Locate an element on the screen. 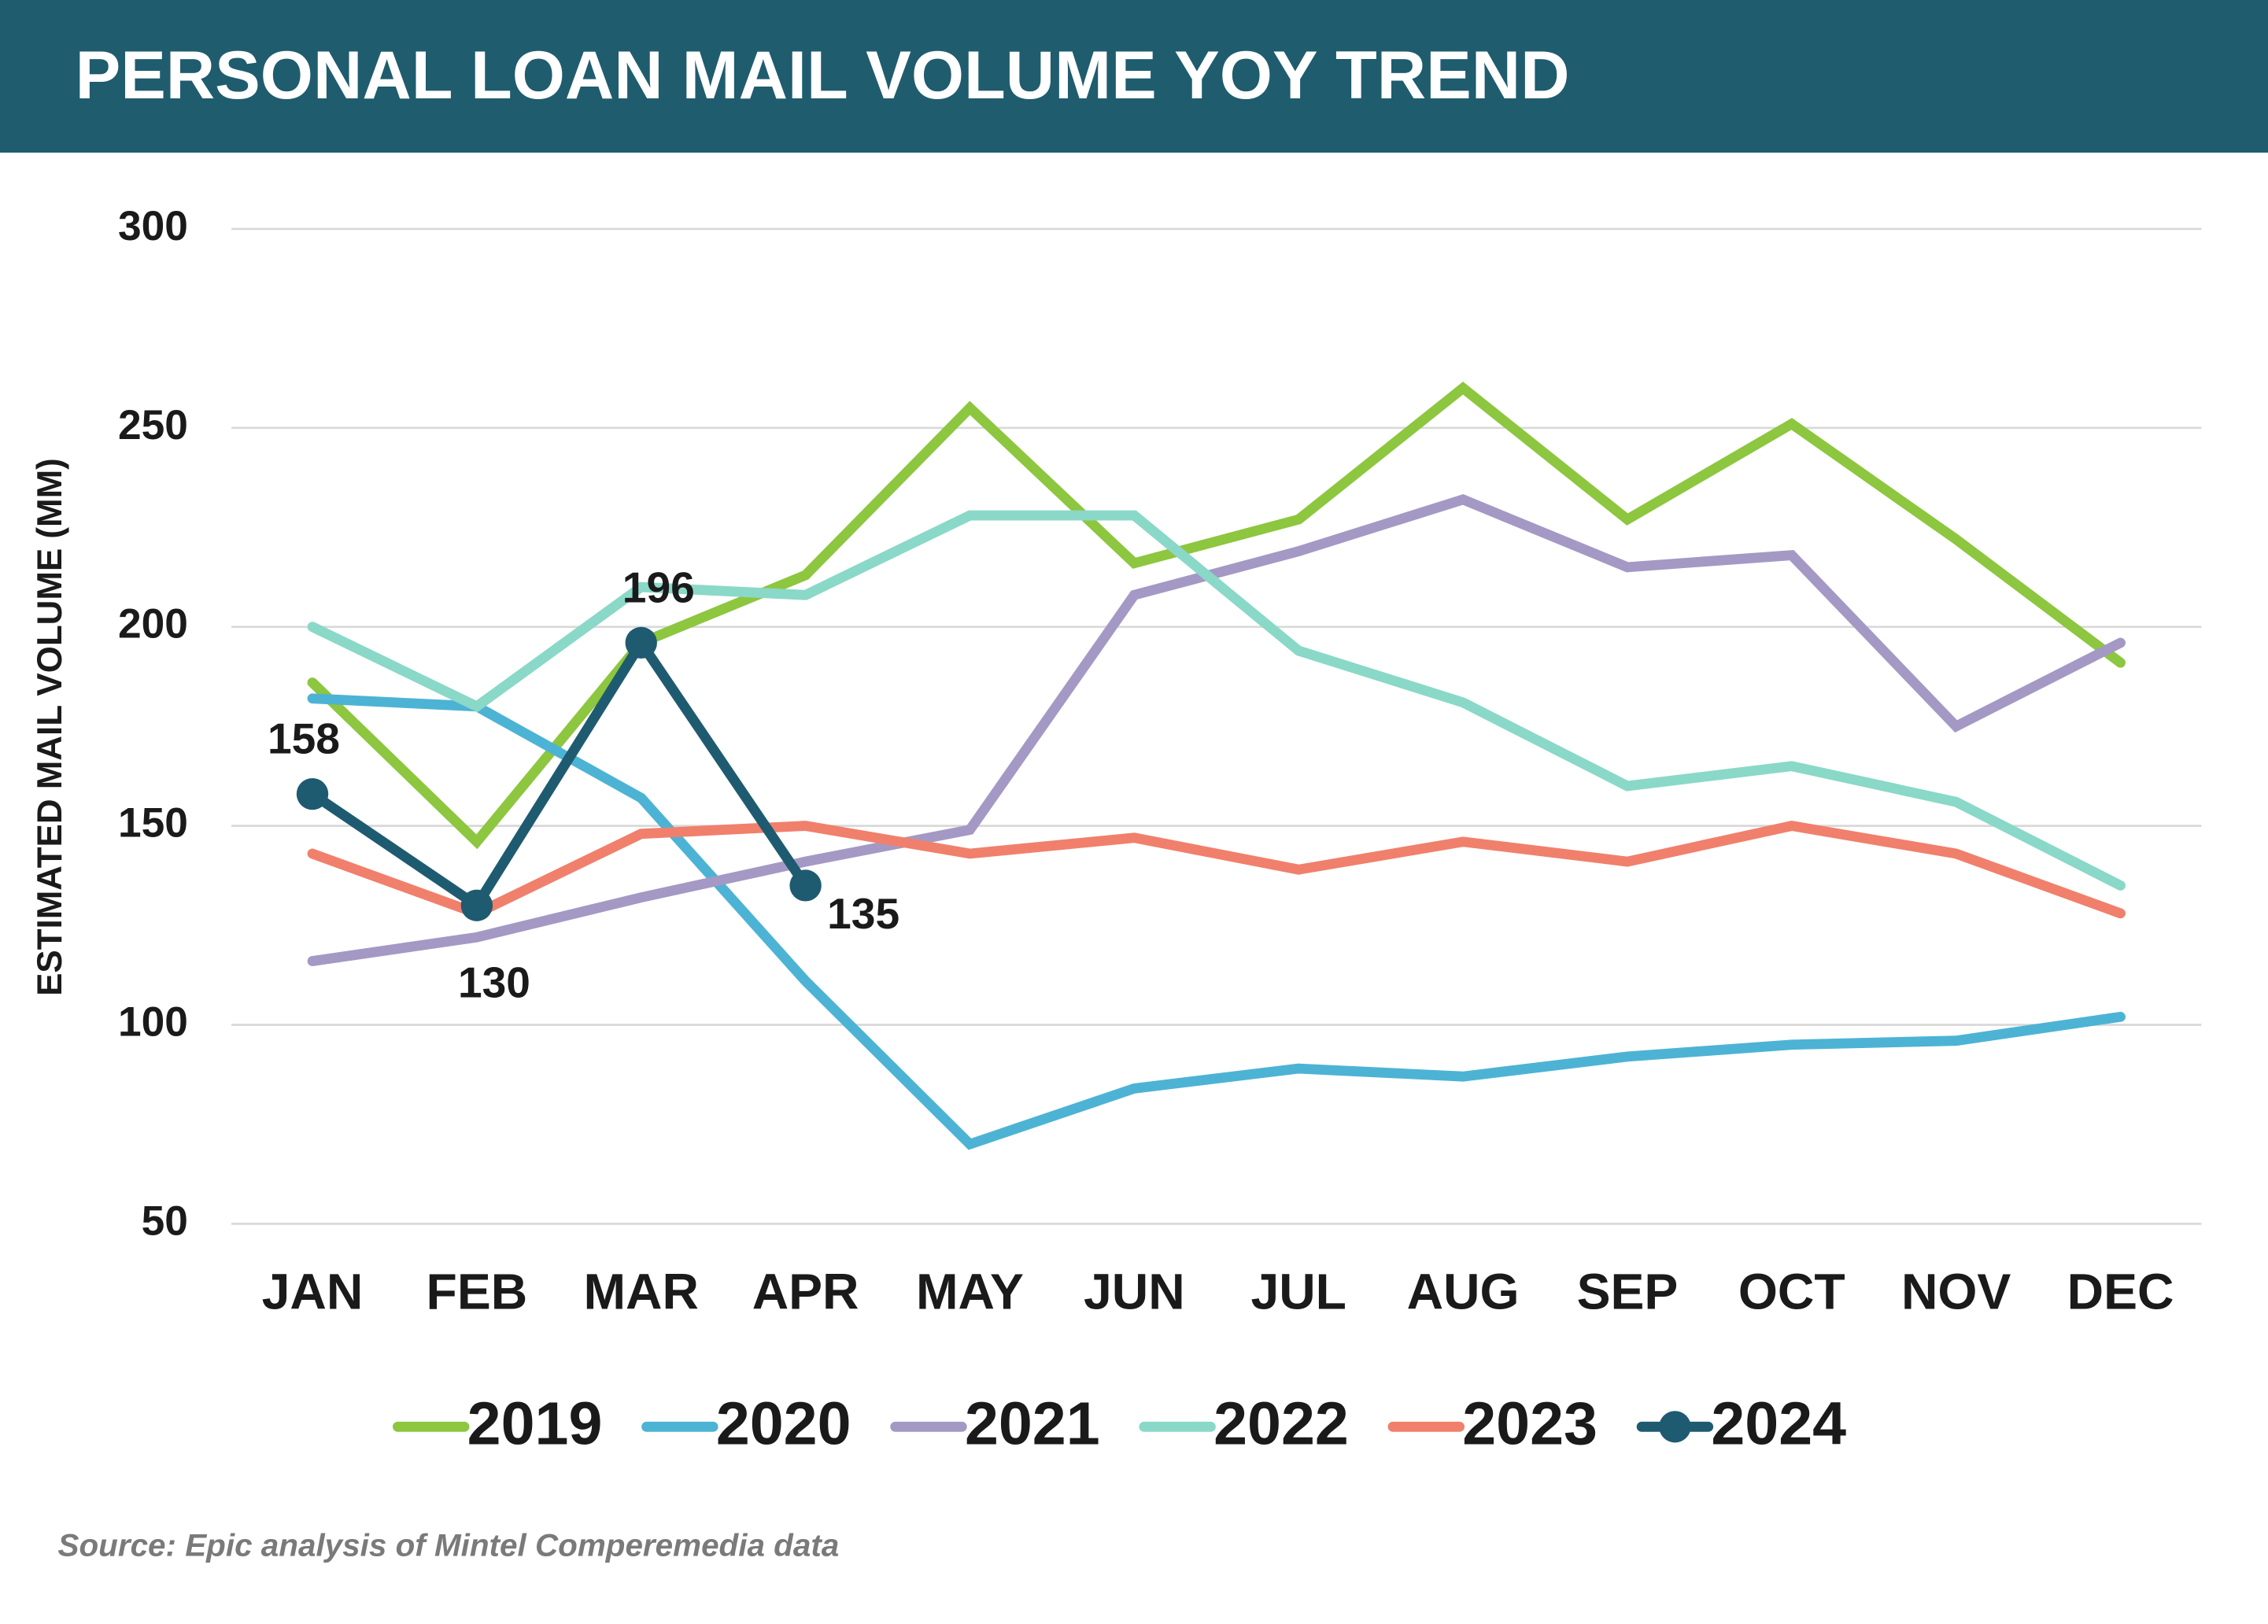  x-tick-label: JAN is located at coordinates (313, 1292).